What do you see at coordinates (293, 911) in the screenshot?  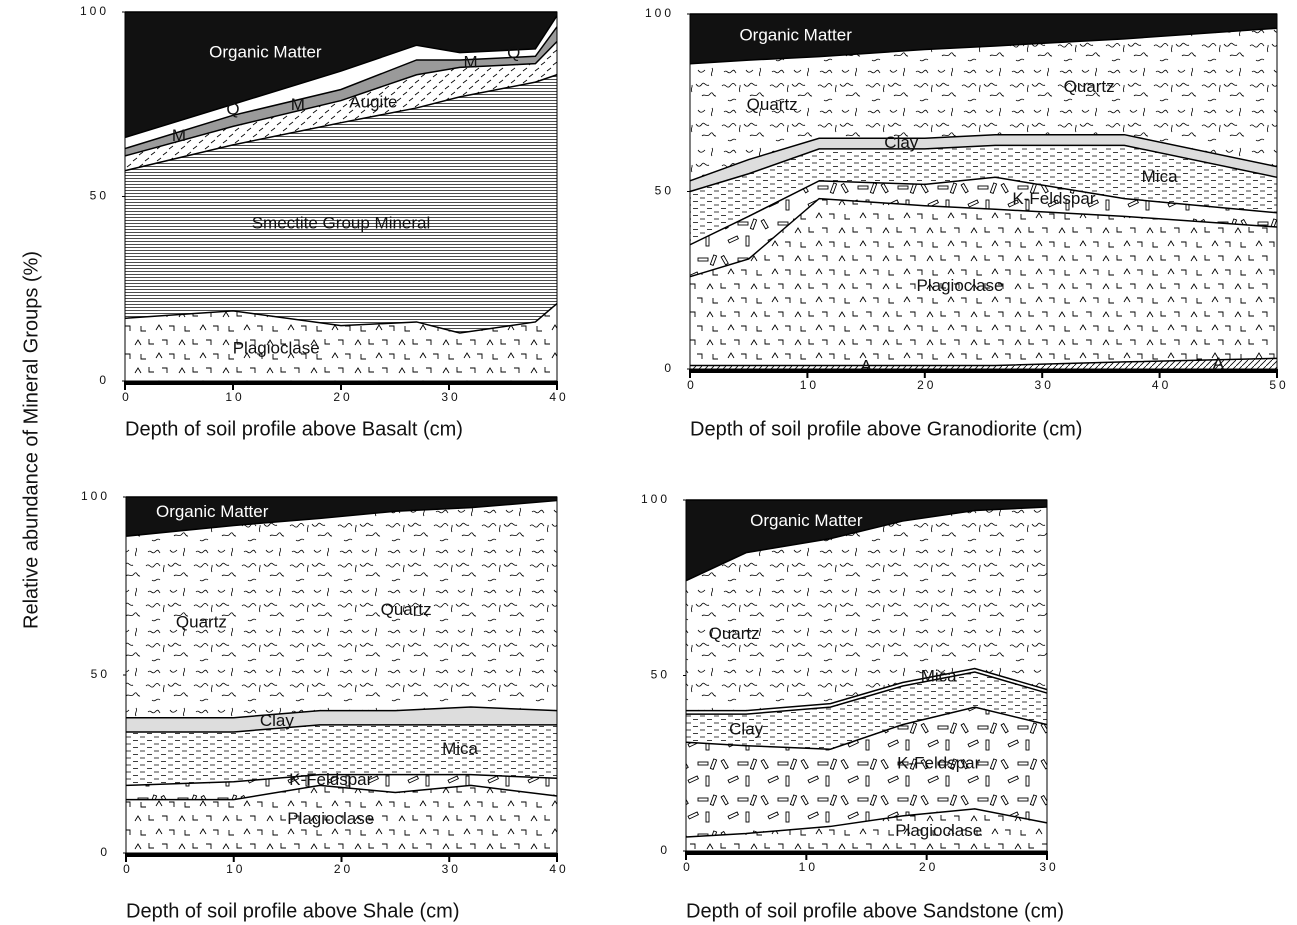 I see `x-axis-title: Depth of soil profile above Shale (cm)` at bounding box center [293, 911].